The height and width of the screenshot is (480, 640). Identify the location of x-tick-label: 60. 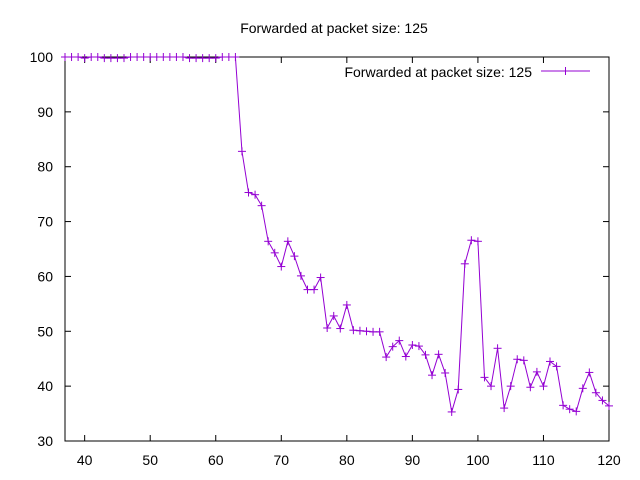
(216, 460).